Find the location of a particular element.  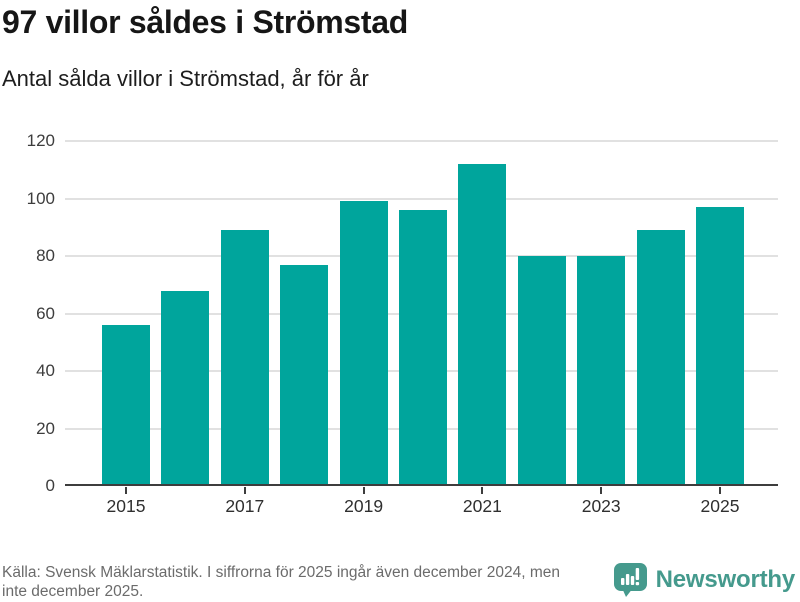

bar-2017 is located at coordinates (244, 358).